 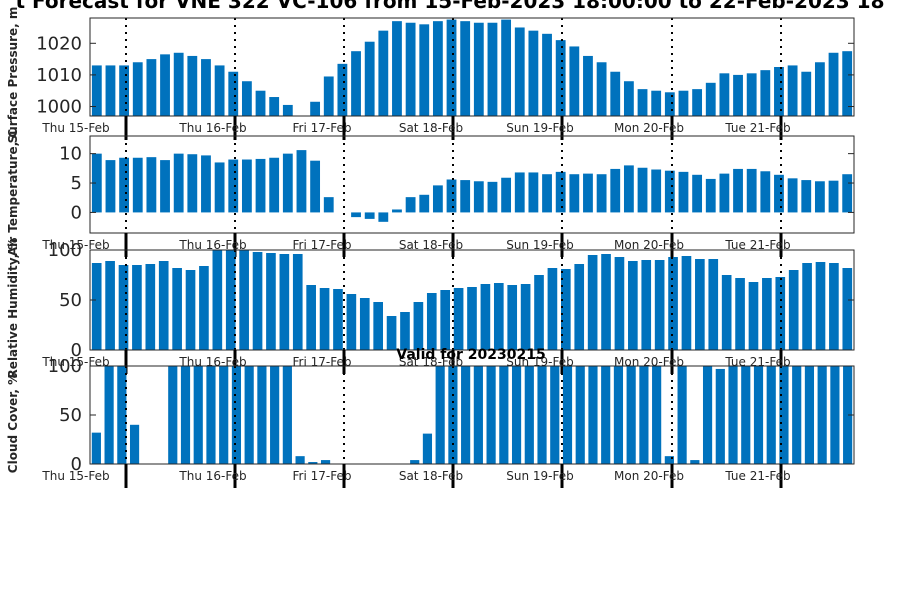 I want to click on x-tick-label: Tue 21-Feb, so click(x=757, y=128).